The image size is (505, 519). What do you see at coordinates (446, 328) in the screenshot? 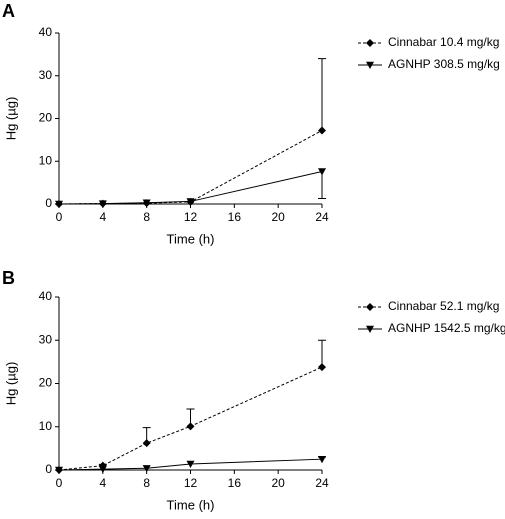
I see `legend-label: AGNHP 1542.5 mg/kg` at bounding box center [446, 328].